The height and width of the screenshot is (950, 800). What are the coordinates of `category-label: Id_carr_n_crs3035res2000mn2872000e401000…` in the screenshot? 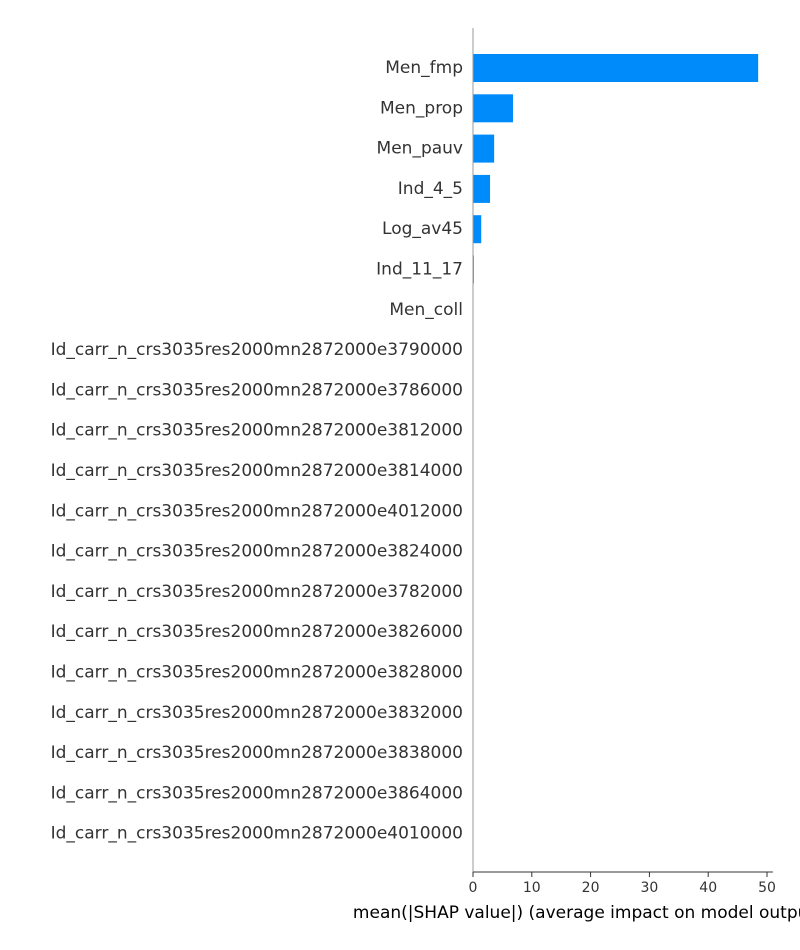 It's located at (257, 834).